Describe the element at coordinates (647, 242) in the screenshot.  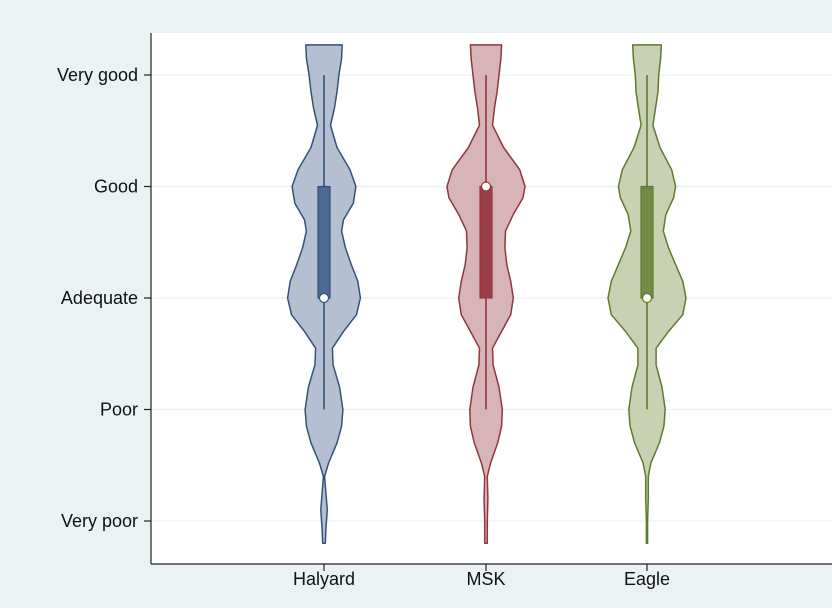
I see `iqr-box-eagle` at that location.